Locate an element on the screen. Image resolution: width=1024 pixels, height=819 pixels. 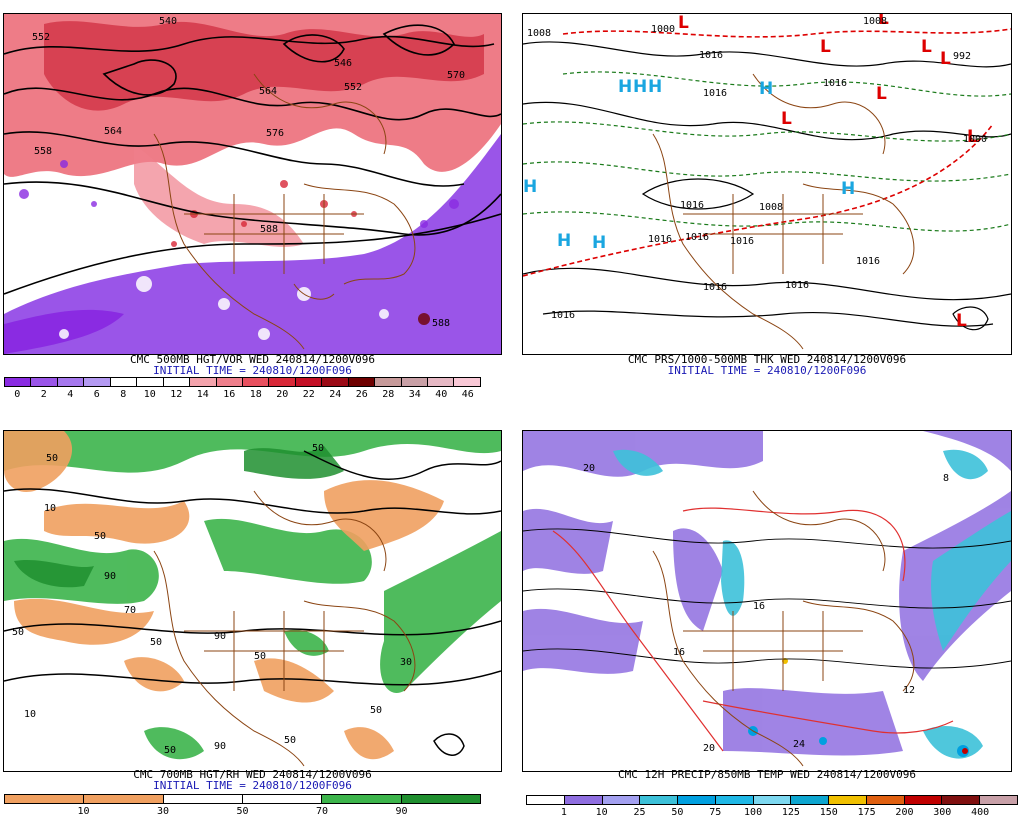
contour-label: 564 is located at coordinates (268, 91).